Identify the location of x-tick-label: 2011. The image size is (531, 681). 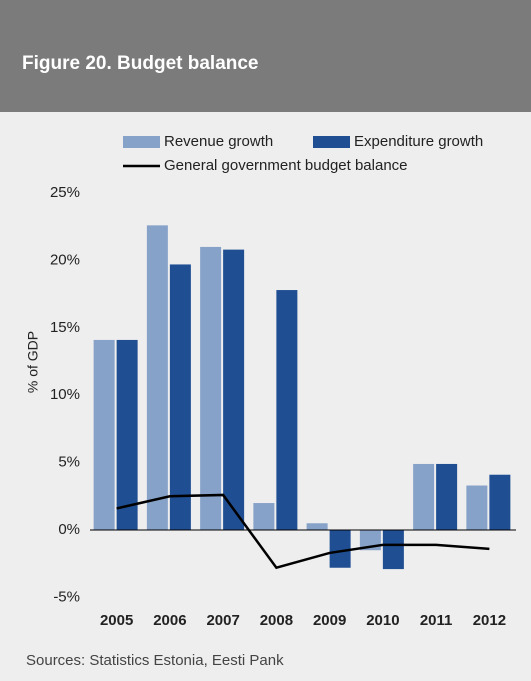
(436, 620).